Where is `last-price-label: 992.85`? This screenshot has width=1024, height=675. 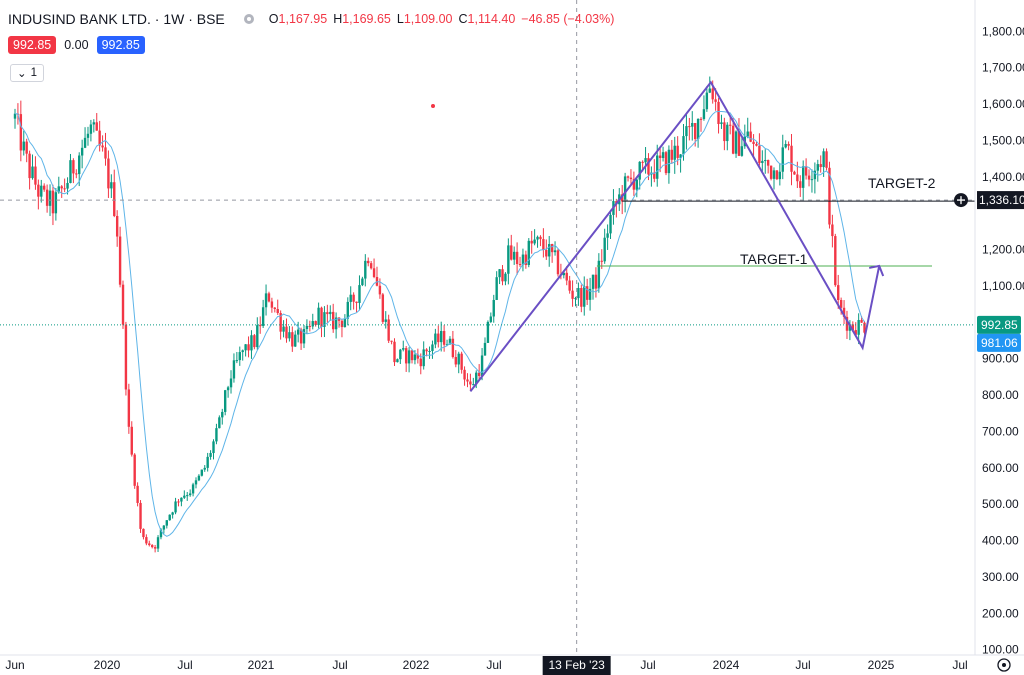 last-price-label: 992.85 is located at coordinates (999, 325).